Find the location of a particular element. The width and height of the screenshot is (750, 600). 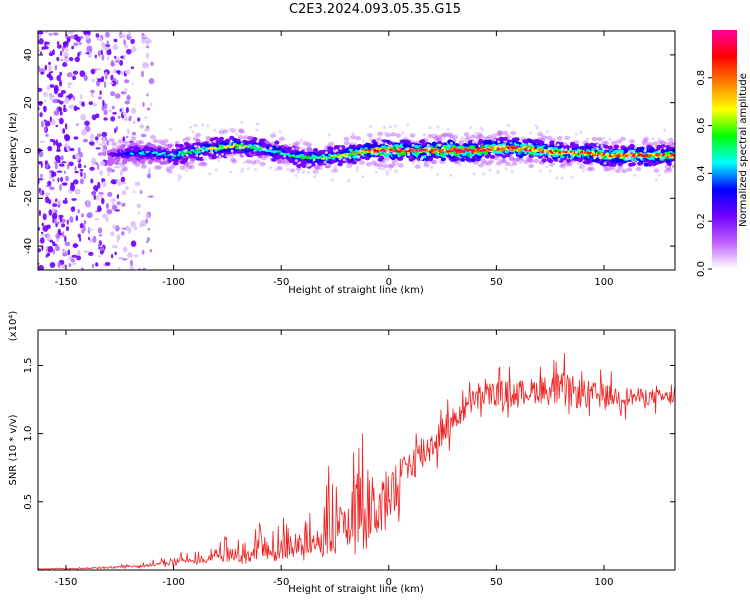

colorbar-tick-label: 0.2 is located at coordinates (701, 221).